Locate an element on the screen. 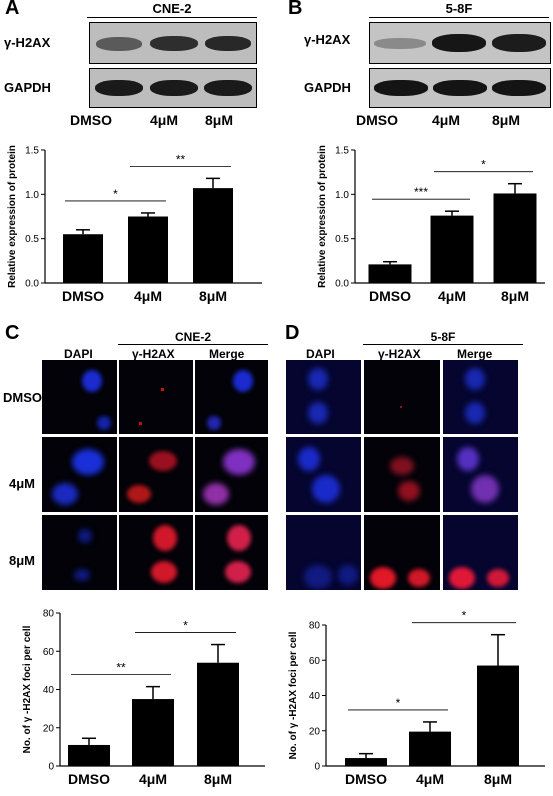 The height and width of the screenshot is (796, 553). significance-label: ** is located at coordinates (181, 159).